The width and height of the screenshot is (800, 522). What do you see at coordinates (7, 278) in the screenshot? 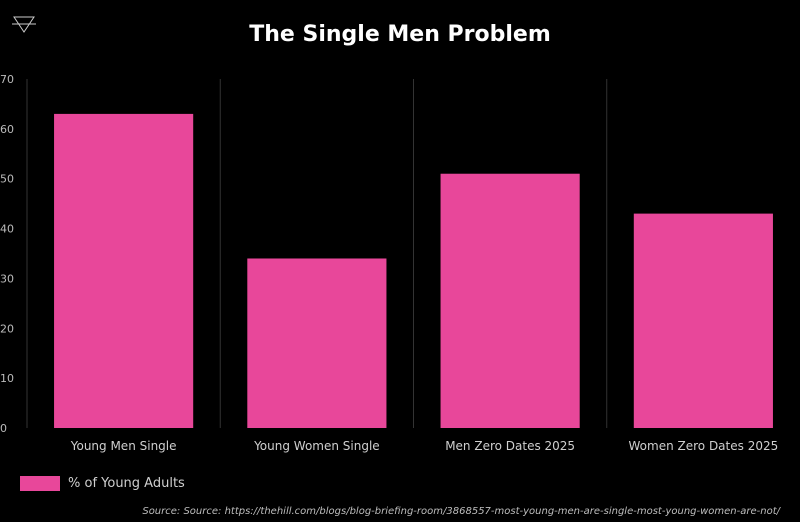
I see `y-tick-label: 30` at bounding box center [7, 278].